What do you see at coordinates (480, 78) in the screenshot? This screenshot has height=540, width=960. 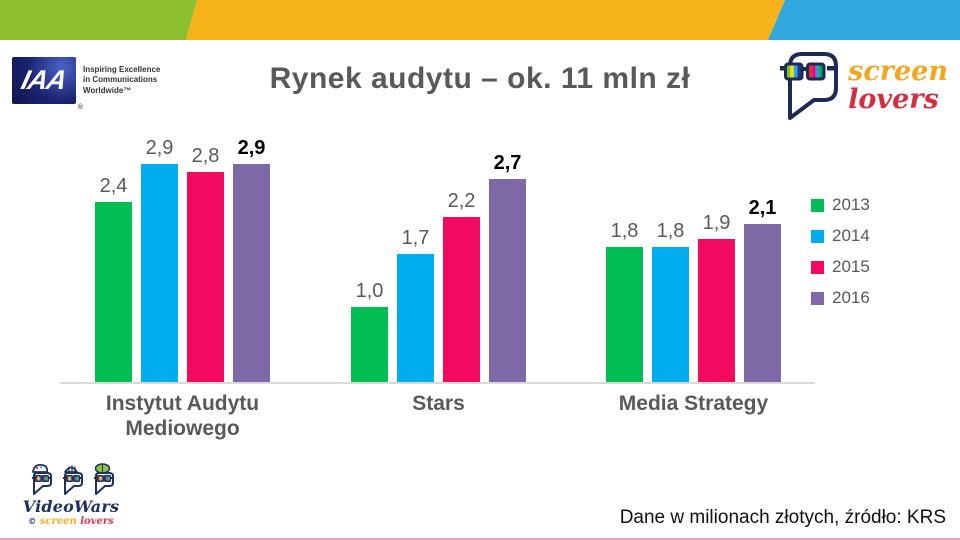 I see `slide-title: Rynek audytu – ok. 11 mln zł` at bounding box center [480, 78].